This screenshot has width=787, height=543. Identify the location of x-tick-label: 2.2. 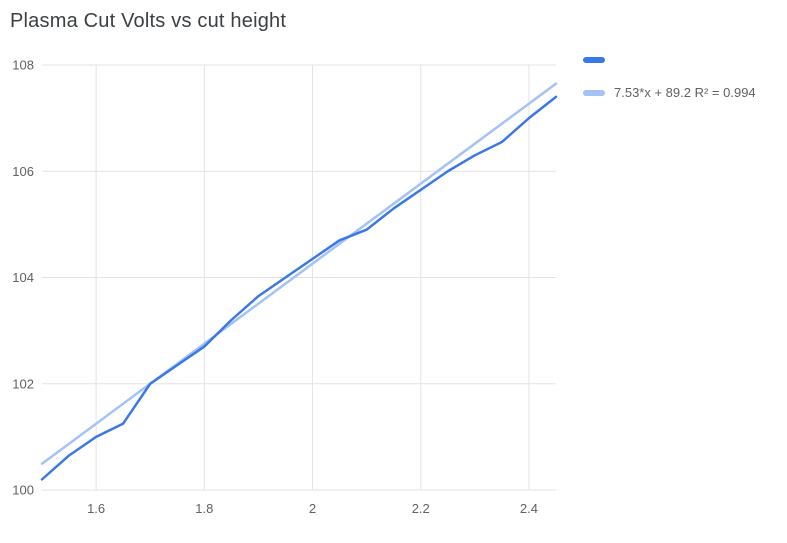
(421, 508).